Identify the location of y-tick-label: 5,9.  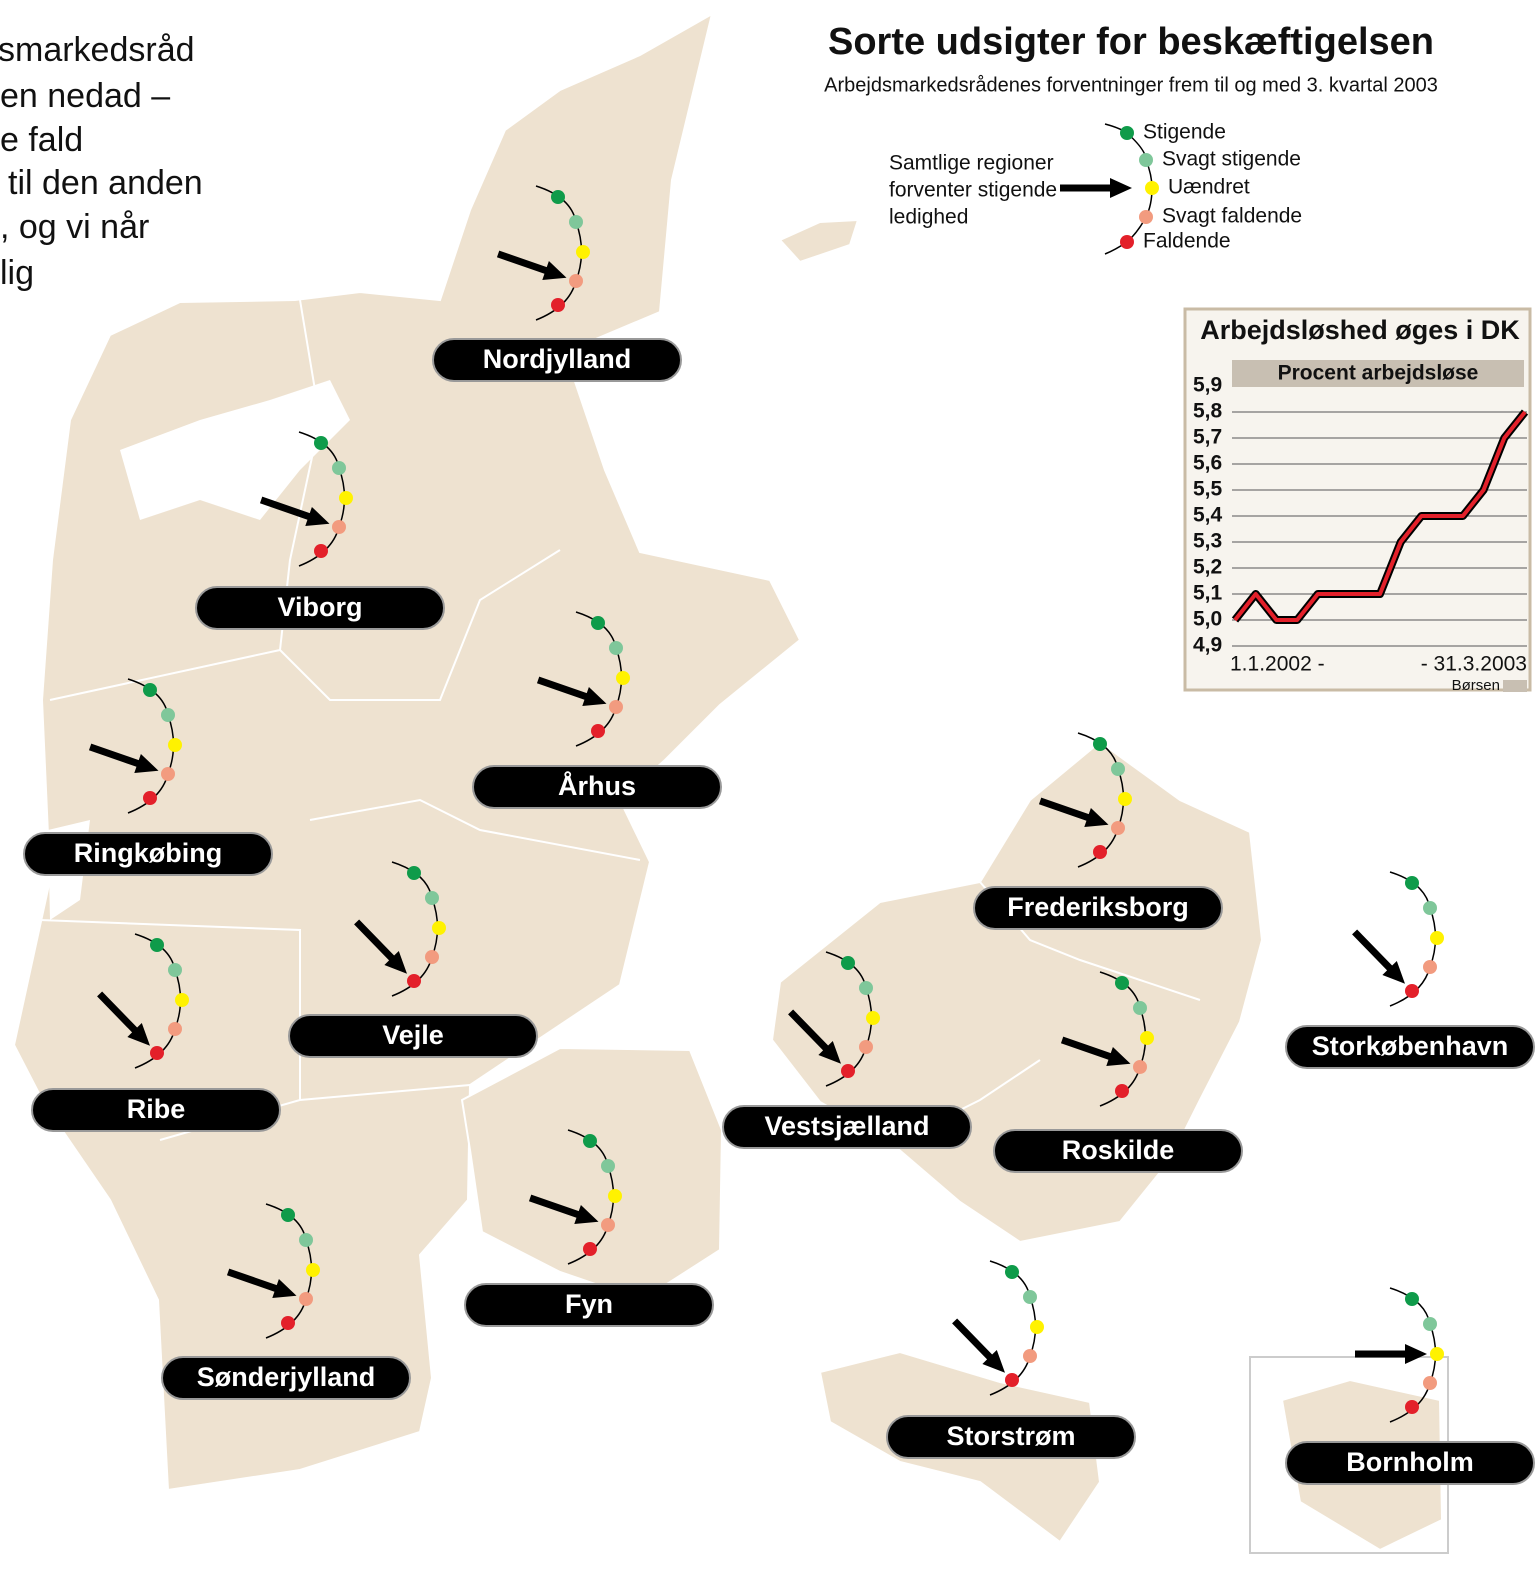
(1207, 385).